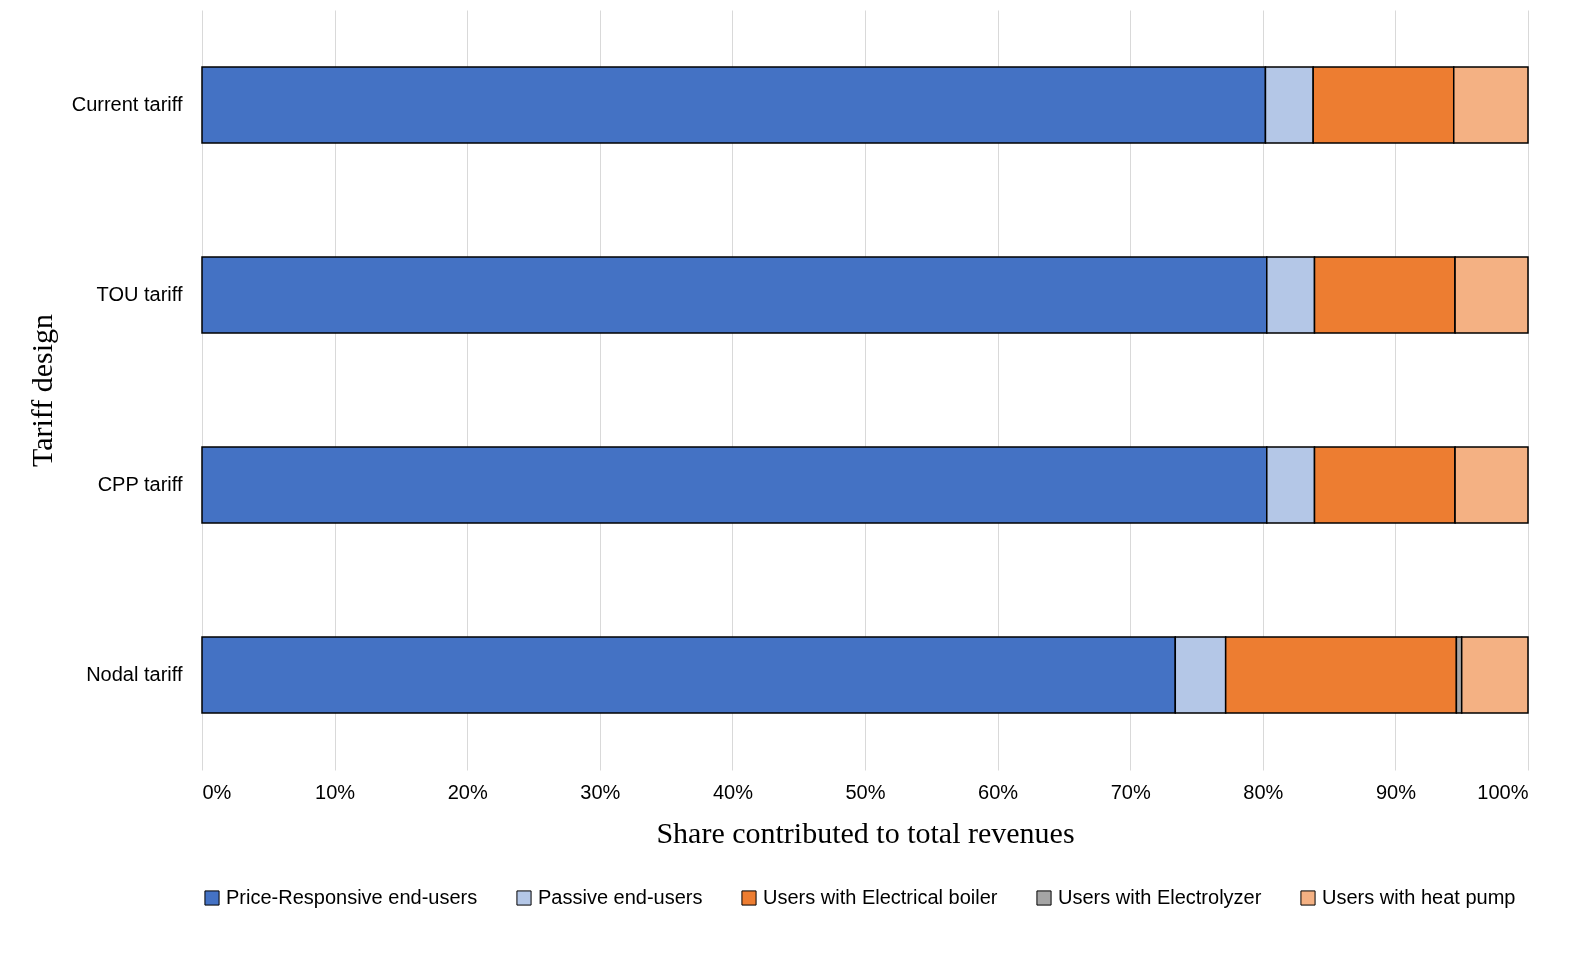 This screenshot has height=964, width=1589. I want to click on legend-label: Users with Electrical boiler, so click(880, 897).